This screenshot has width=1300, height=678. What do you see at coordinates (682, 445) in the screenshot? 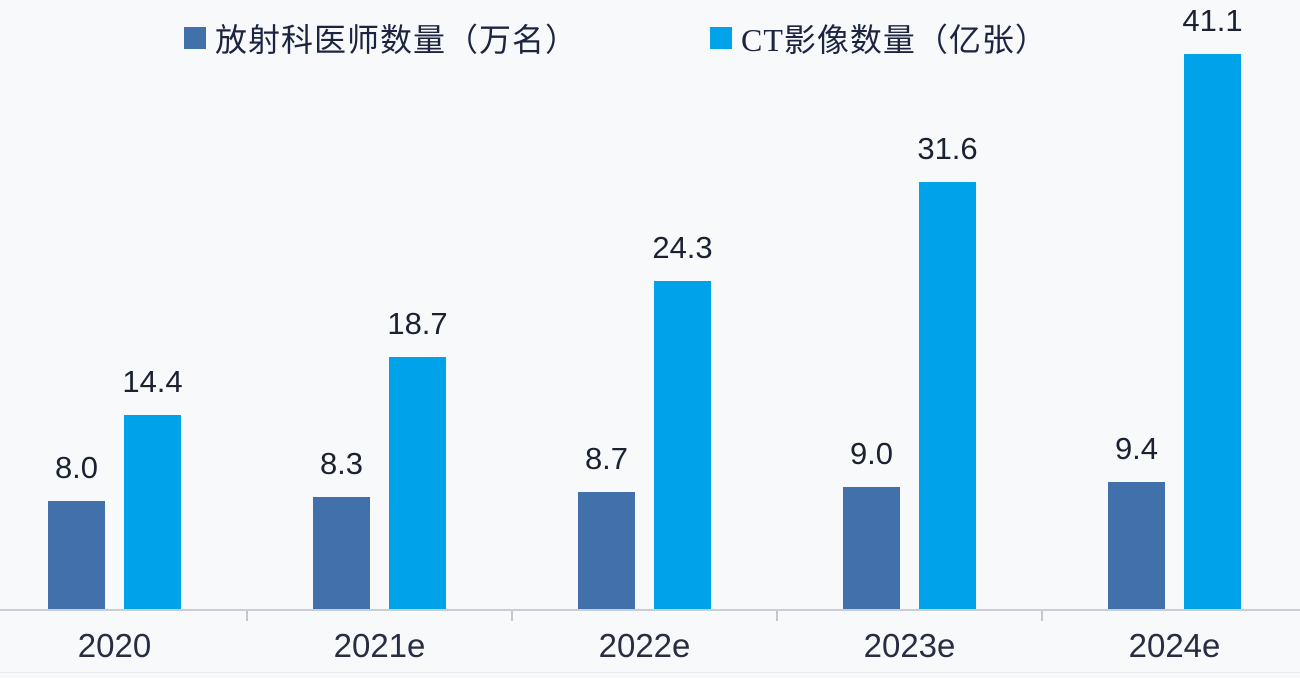
I see `bar-ct-images-2022e` at bounding box center [682, 445].